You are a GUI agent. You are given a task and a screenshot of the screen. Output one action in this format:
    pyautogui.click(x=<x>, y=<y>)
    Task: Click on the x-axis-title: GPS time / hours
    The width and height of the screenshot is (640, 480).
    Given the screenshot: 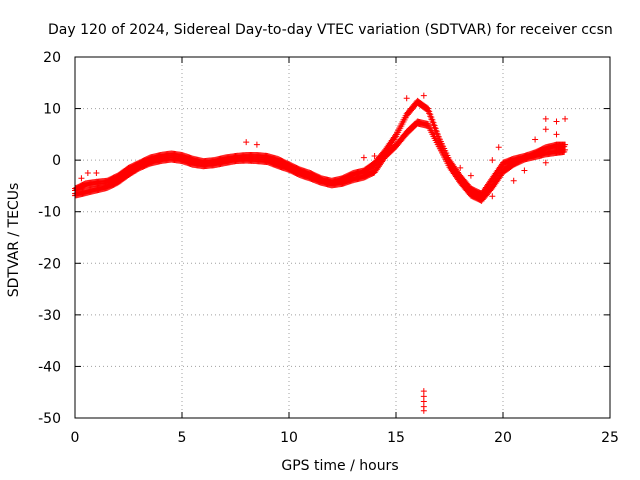 What is the action you would take?
    pyautogui.click(x=339, y=466)
    